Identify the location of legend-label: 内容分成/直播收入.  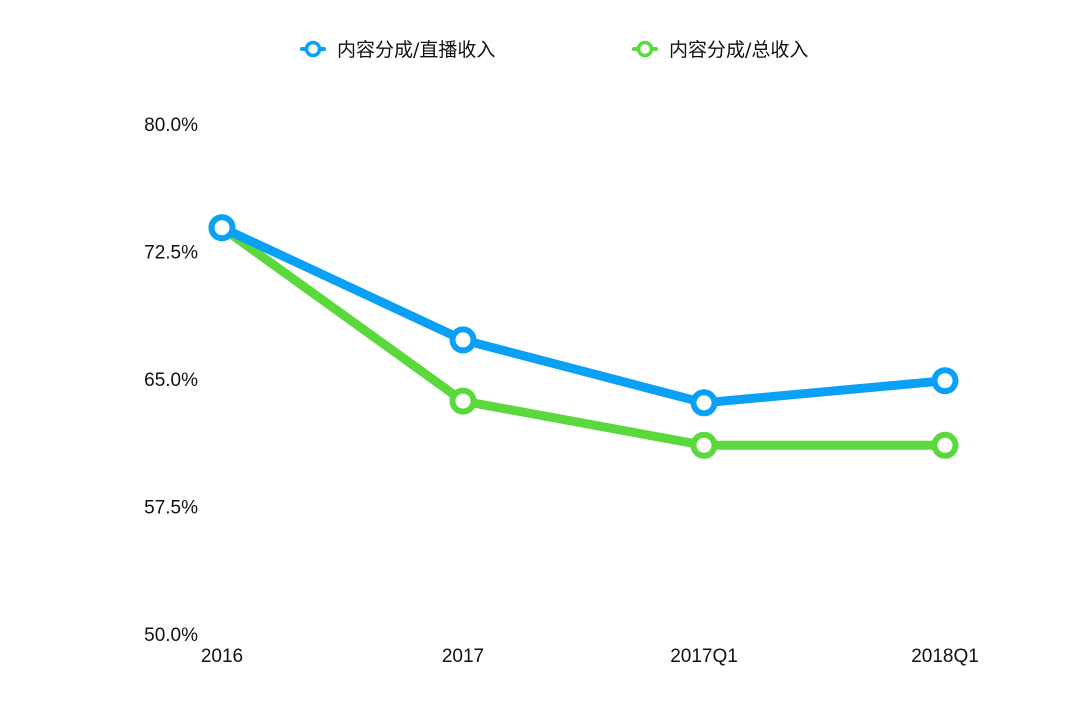
(416, 50).